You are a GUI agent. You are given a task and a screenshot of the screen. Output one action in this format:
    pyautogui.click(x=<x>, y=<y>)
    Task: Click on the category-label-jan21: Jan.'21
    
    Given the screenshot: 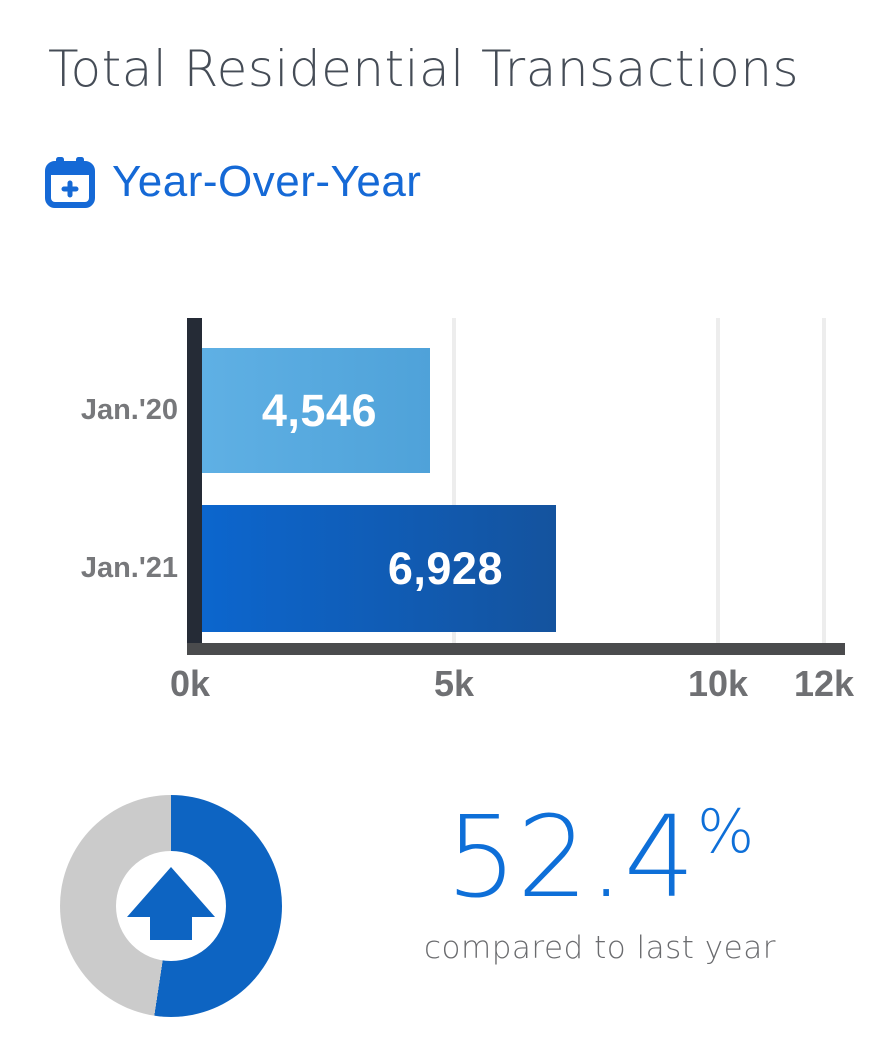 What is the action you would take?
    pyautogui.click(x=129, y=568)
    